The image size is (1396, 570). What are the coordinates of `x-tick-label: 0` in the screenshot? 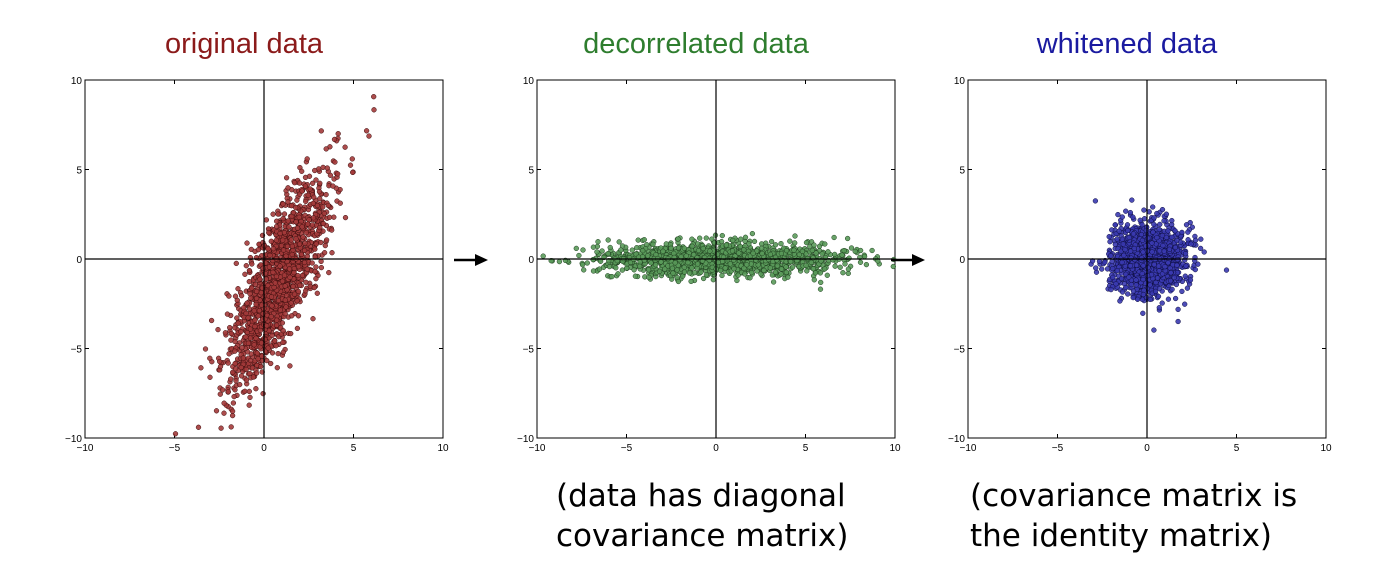 It's located at (1147, 448).